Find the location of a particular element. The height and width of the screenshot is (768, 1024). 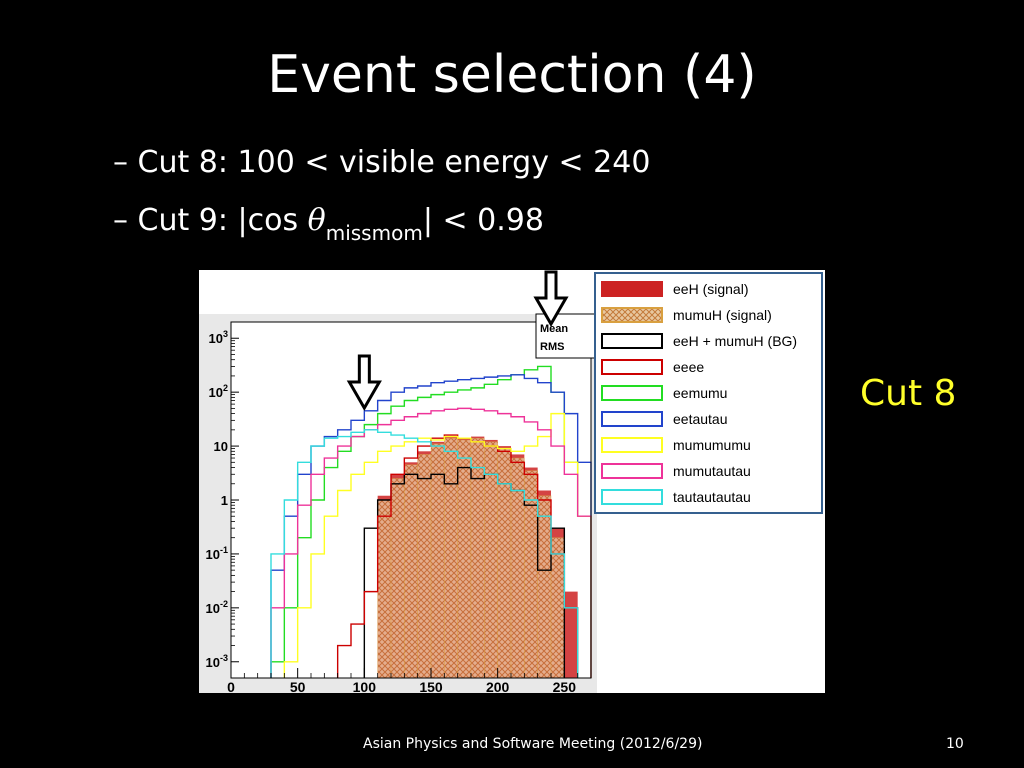

legend-item: tautautautau is located at coordinates (676, 497).